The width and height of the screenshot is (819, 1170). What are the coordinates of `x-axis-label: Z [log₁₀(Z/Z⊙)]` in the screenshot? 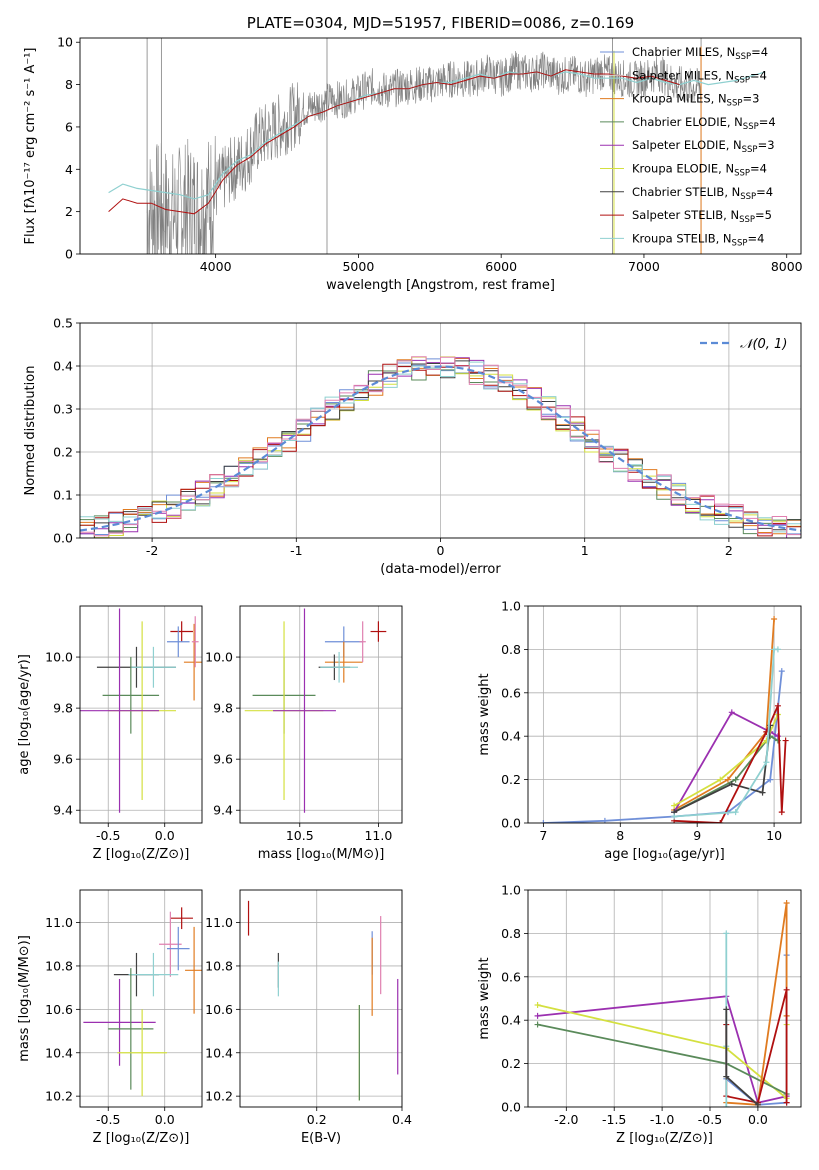 It's located at (664, 1138).